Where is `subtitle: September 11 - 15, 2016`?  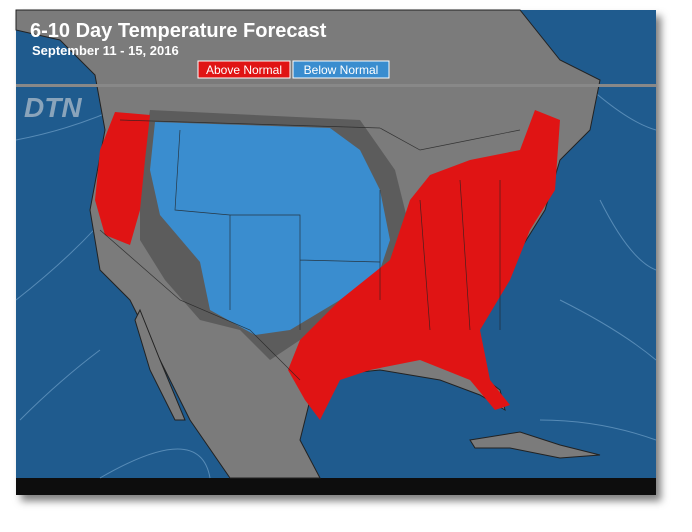
subtitle: September 11 - 15, 2016 is located at coordinates (105, 50).